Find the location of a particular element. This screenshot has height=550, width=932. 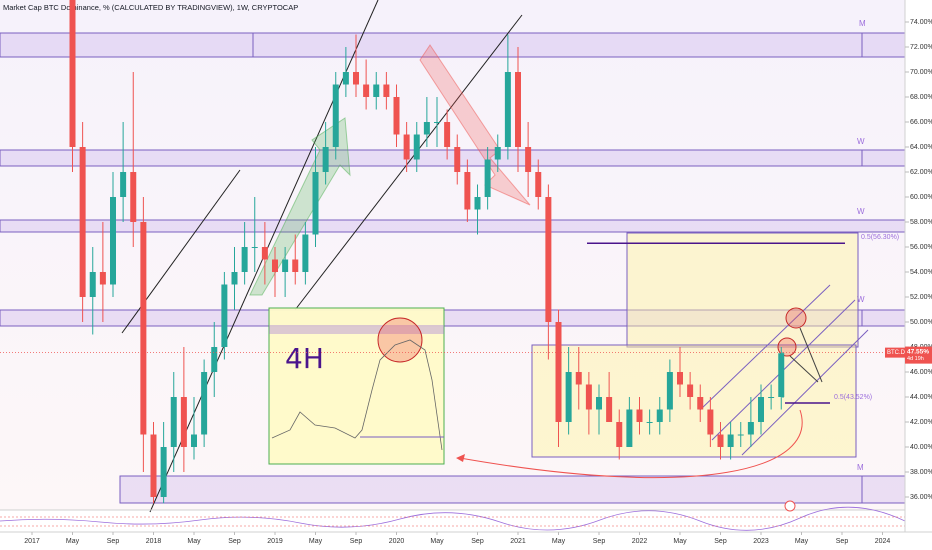

inset-zone is located at coordinates (356, 329).